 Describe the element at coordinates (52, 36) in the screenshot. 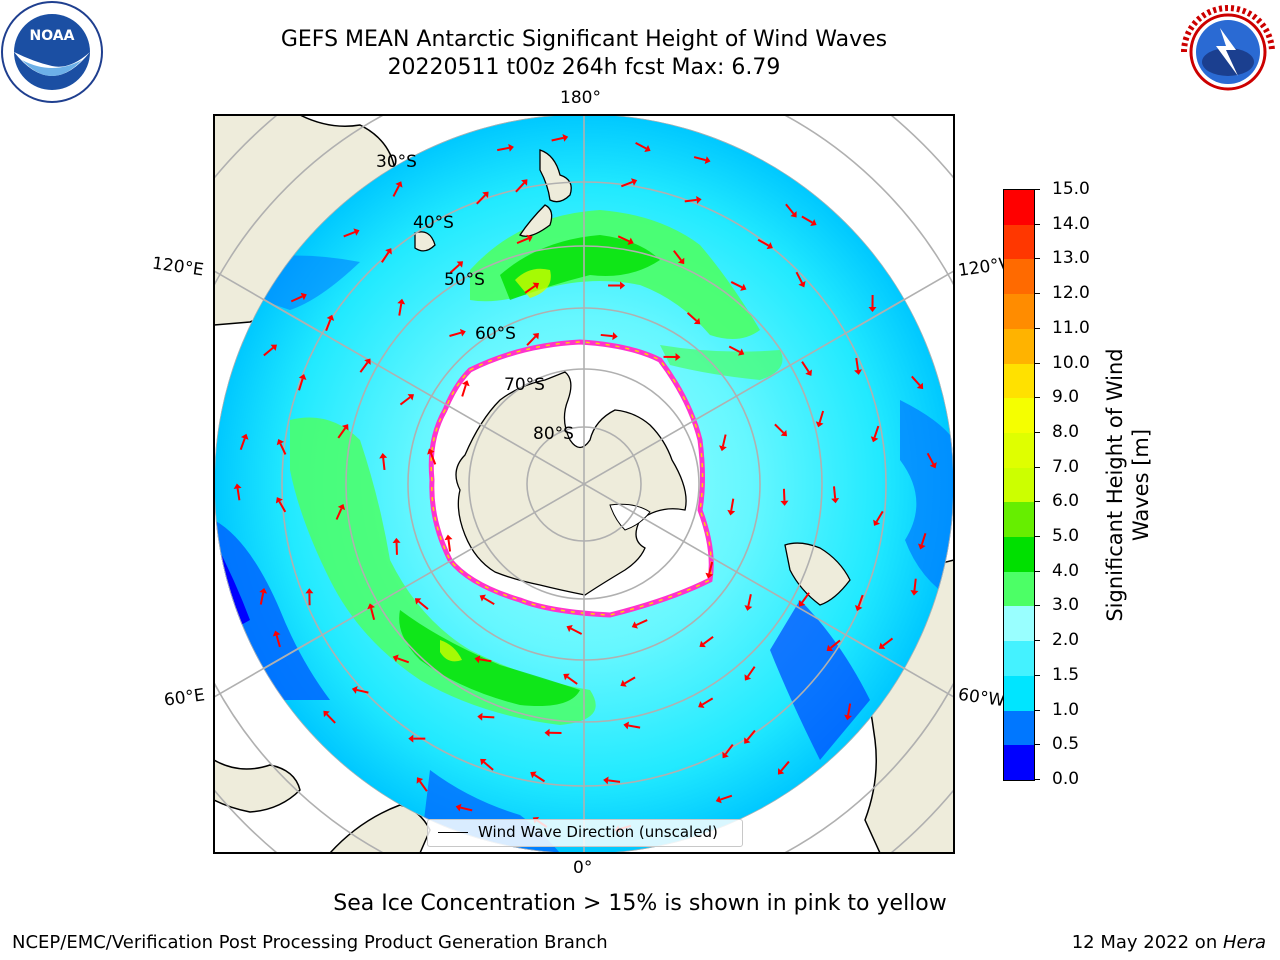

I see `noaa-logo-text: NOAA` at that location.